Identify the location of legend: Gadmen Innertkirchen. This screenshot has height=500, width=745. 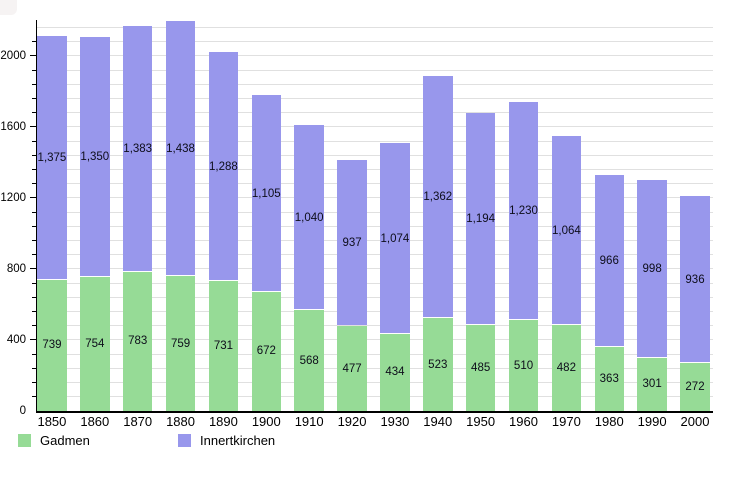
(372, 442).